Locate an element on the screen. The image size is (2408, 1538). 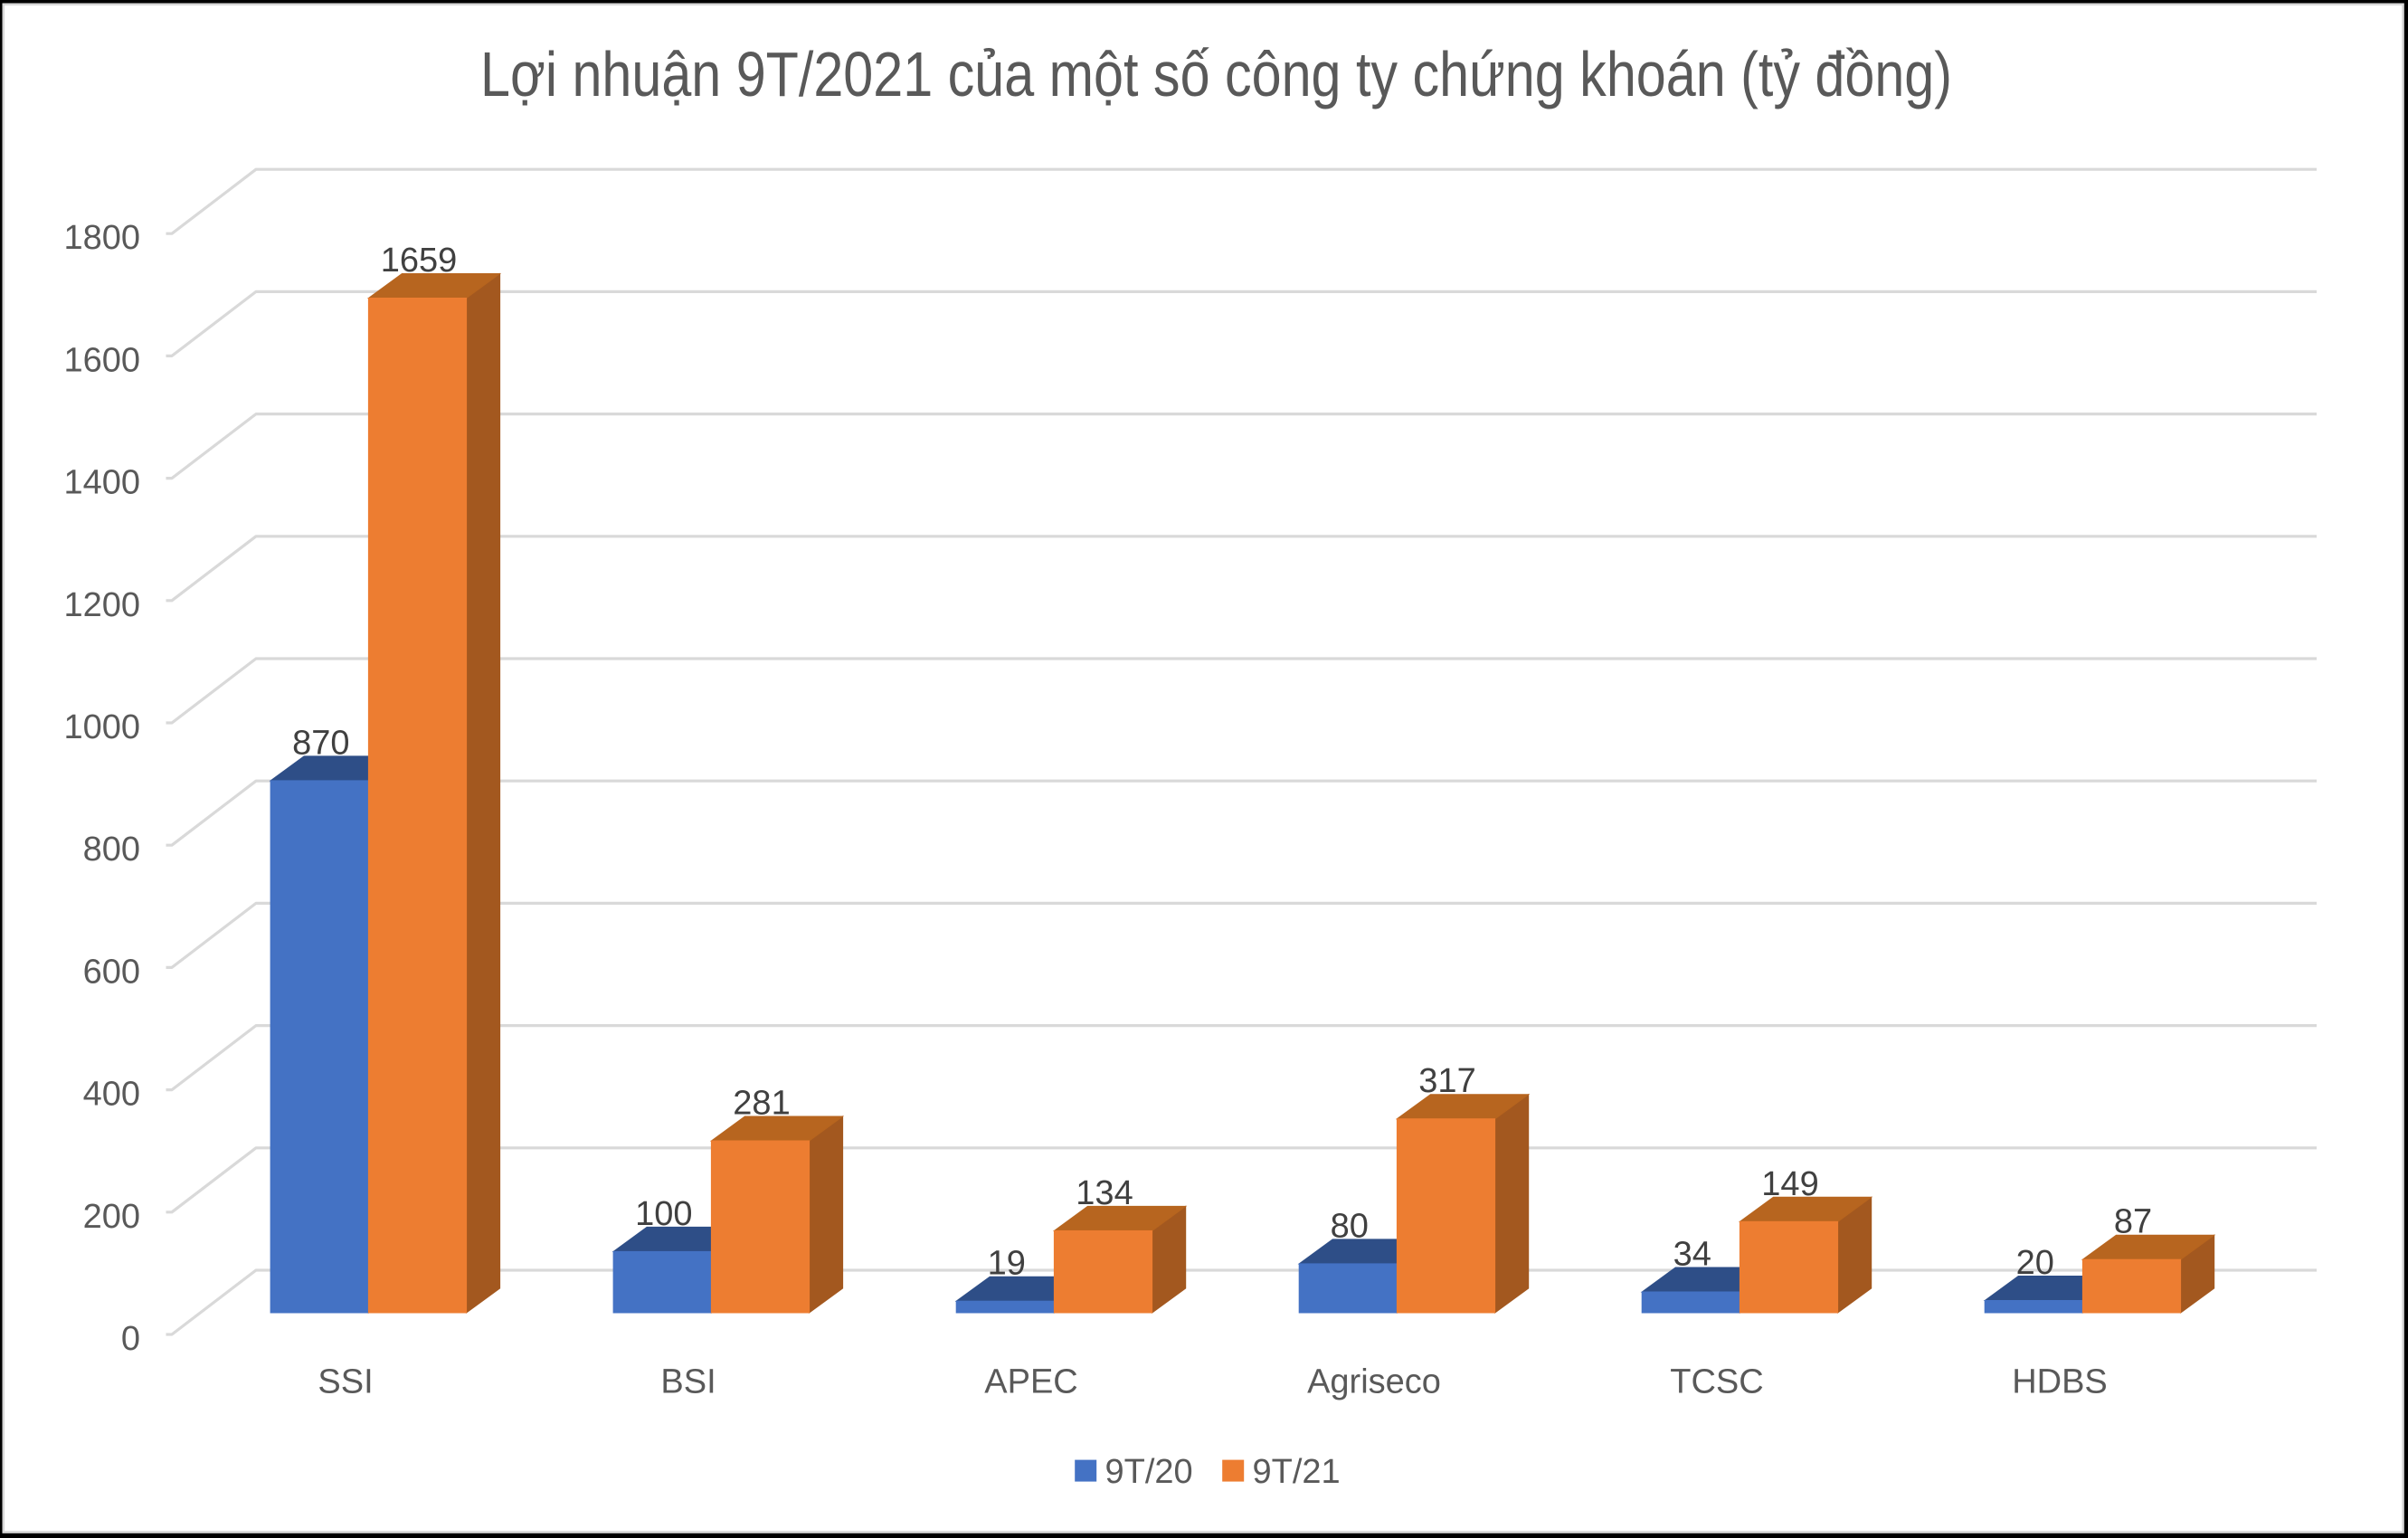
svg-text: SSI is located at coordinates (345, 1382).